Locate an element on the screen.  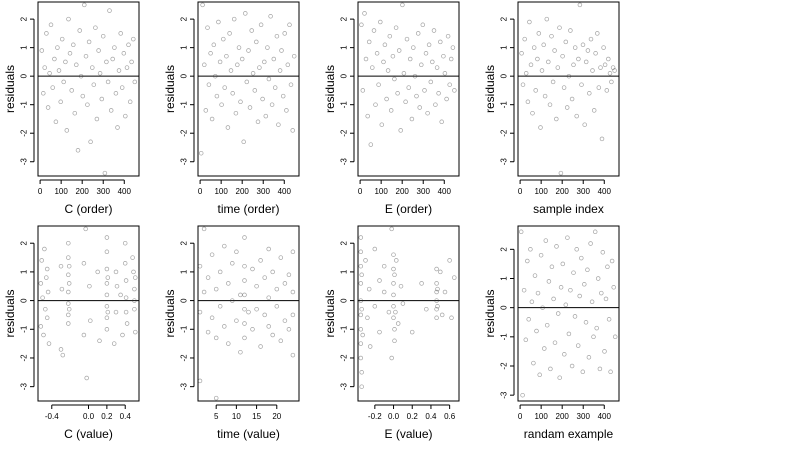
x-tick-label: 15 is located at coordinates (256, 416).